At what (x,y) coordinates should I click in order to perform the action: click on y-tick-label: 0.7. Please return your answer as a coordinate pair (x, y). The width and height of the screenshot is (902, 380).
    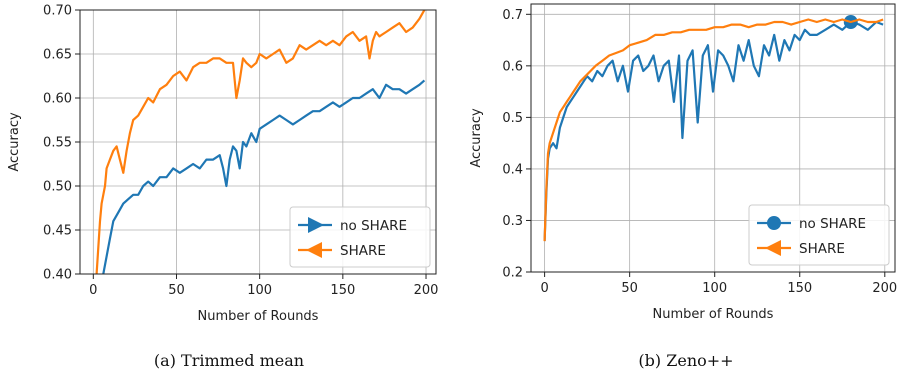
    Looking at the image, I should click on (512, 15).